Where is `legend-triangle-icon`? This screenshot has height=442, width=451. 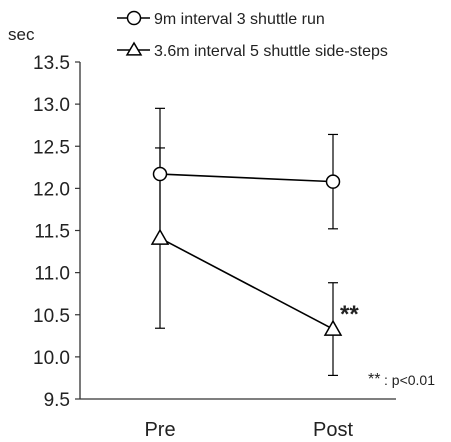
legend-triangle-icon is located at coordinates (134, 48).